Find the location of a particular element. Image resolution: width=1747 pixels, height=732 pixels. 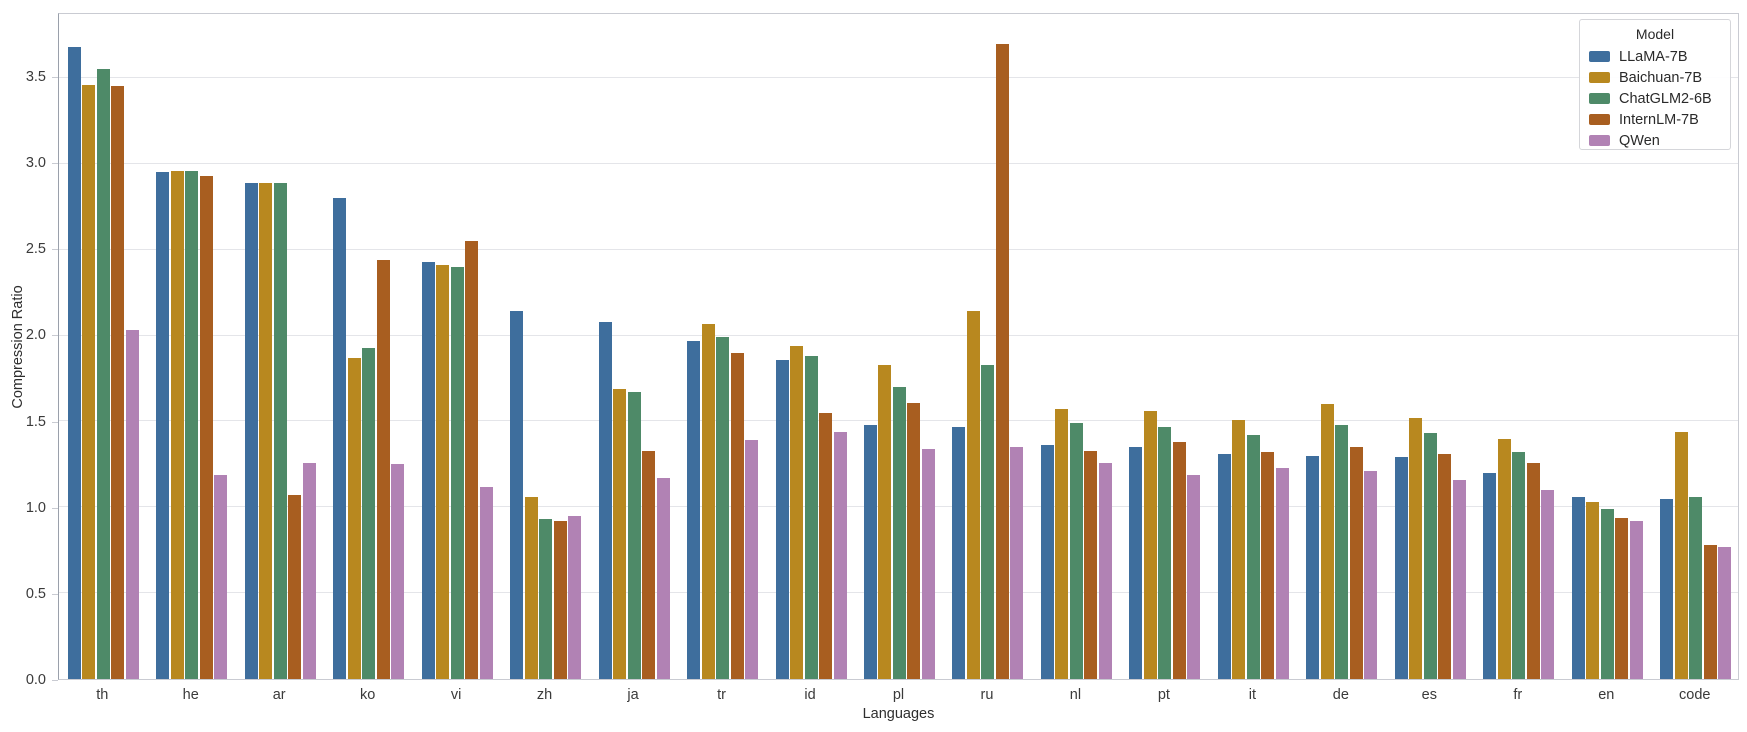

legend-entry-label: InternLM-7B is located at coordinates (1659, 119).